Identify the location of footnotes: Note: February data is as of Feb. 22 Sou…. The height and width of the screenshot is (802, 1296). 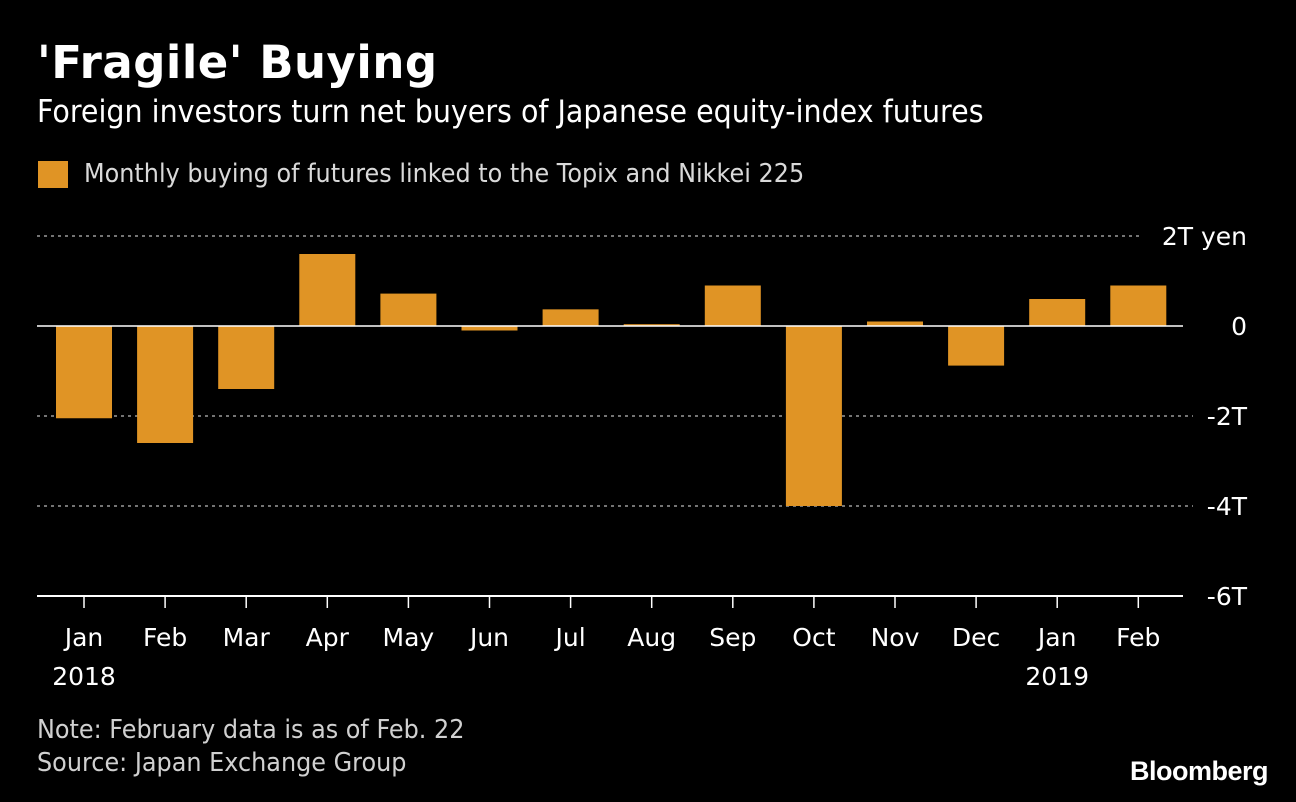
(250, 747).